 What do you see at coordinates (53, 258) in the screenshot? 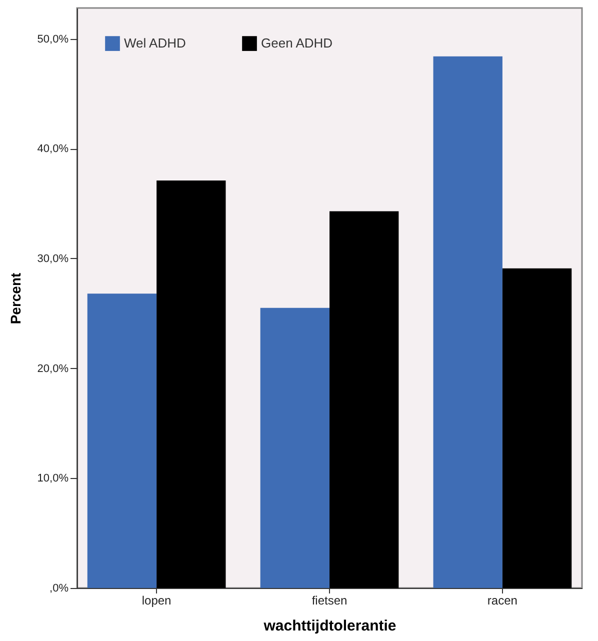
I see `y-tick-label: 30,0%` at bounding box center [53, 258].